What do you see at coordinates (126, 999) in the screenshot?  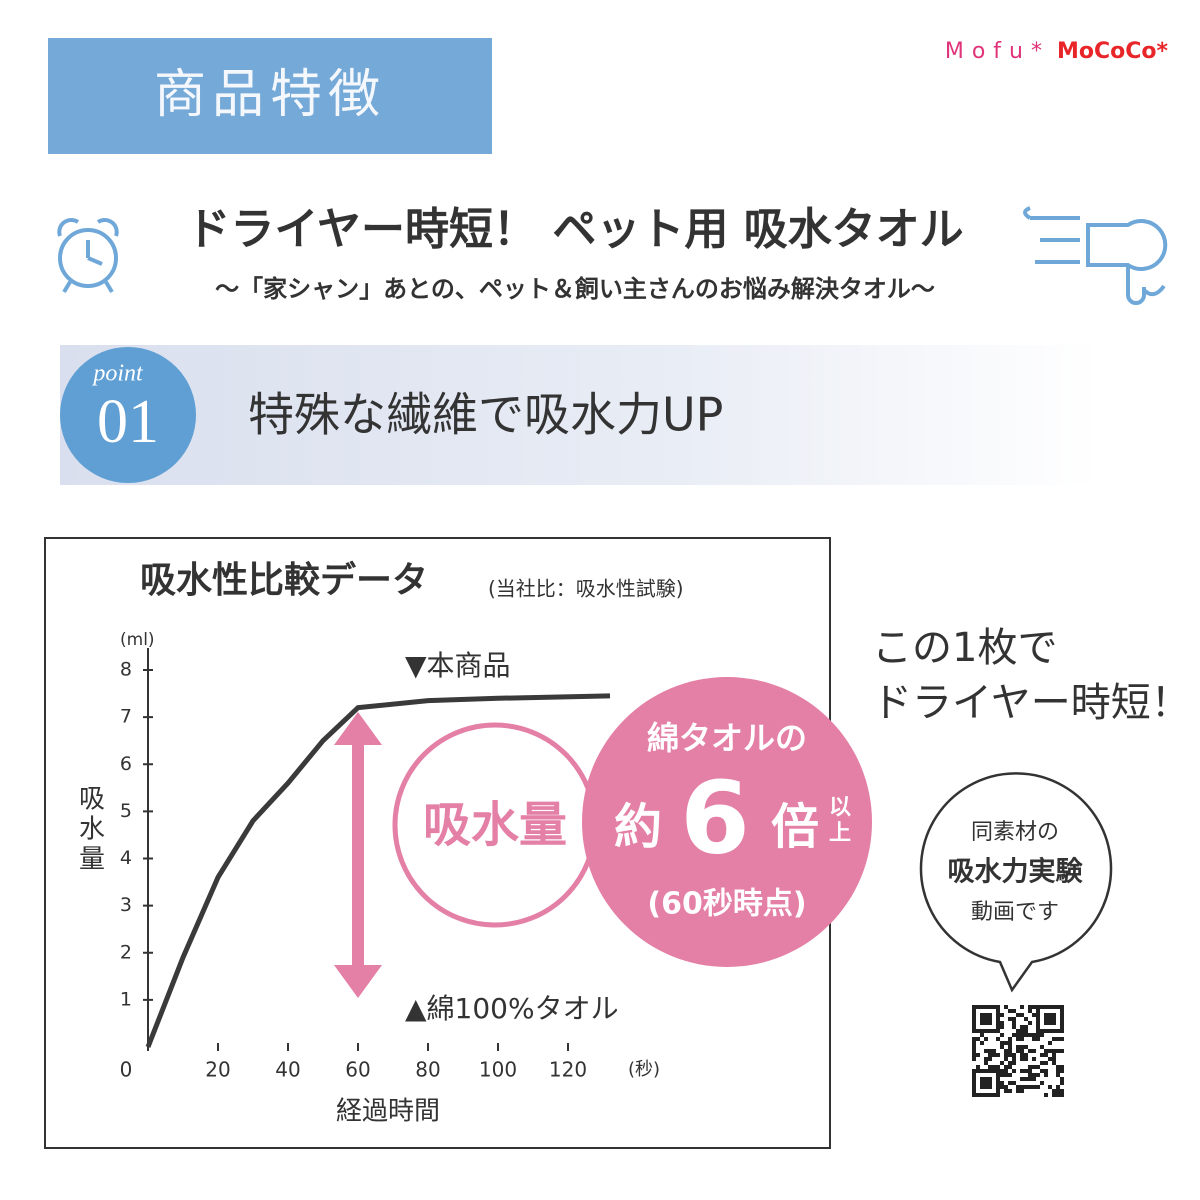 I see `y-tick-label: 1` at bounding box center [126, 999].